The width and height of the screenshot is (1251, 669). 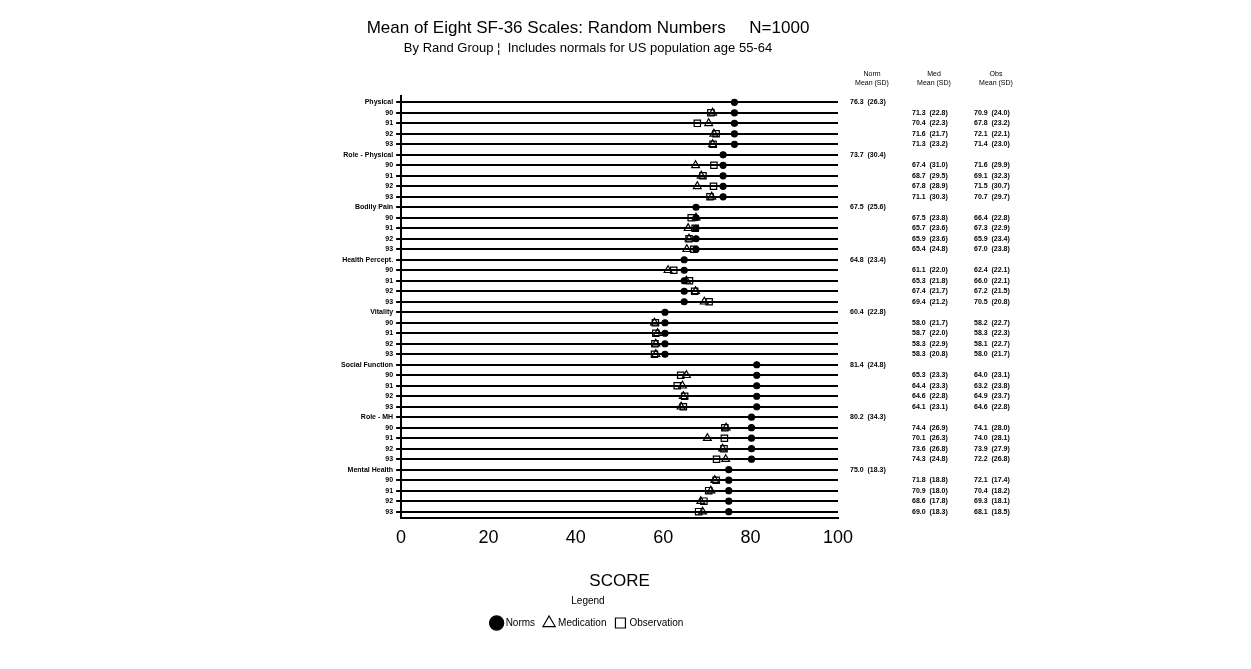 I want to click on x-tick-label: 80, so click(x=750, y=536).